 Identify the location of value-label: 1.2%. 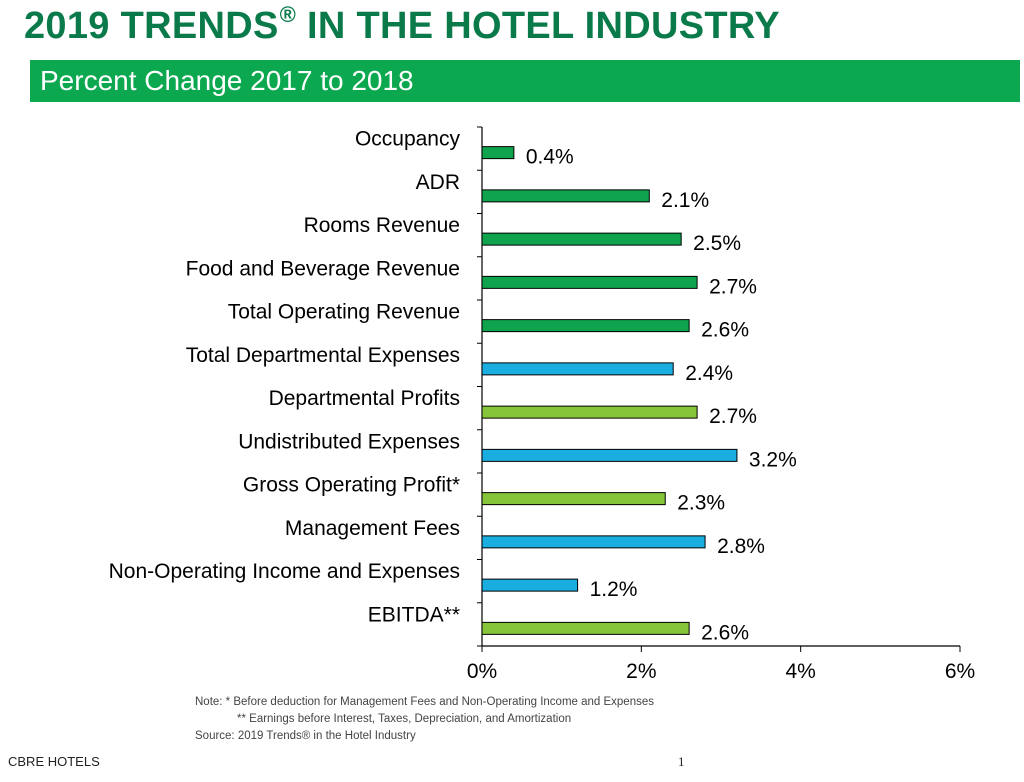
(614, 589).